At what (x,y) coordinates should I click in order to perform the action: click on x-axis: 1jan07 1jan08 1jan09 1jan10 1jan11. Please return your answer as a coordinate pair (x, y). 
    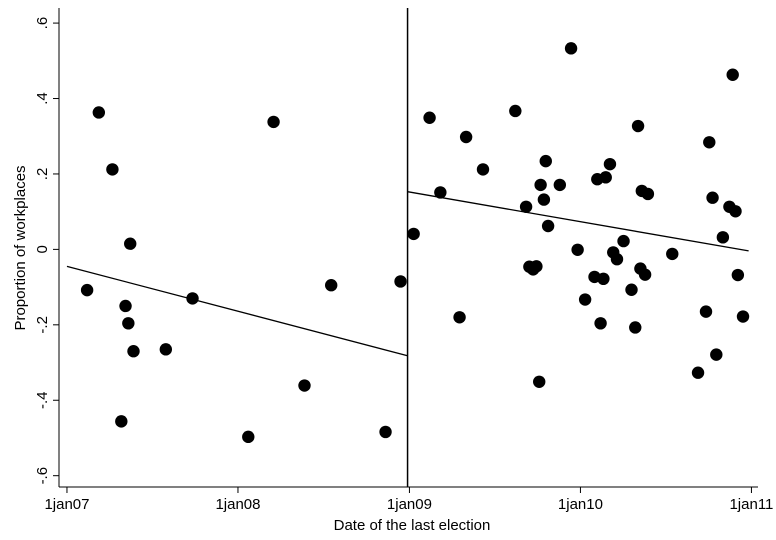
    Looking at the image, I should click on (408, 500).